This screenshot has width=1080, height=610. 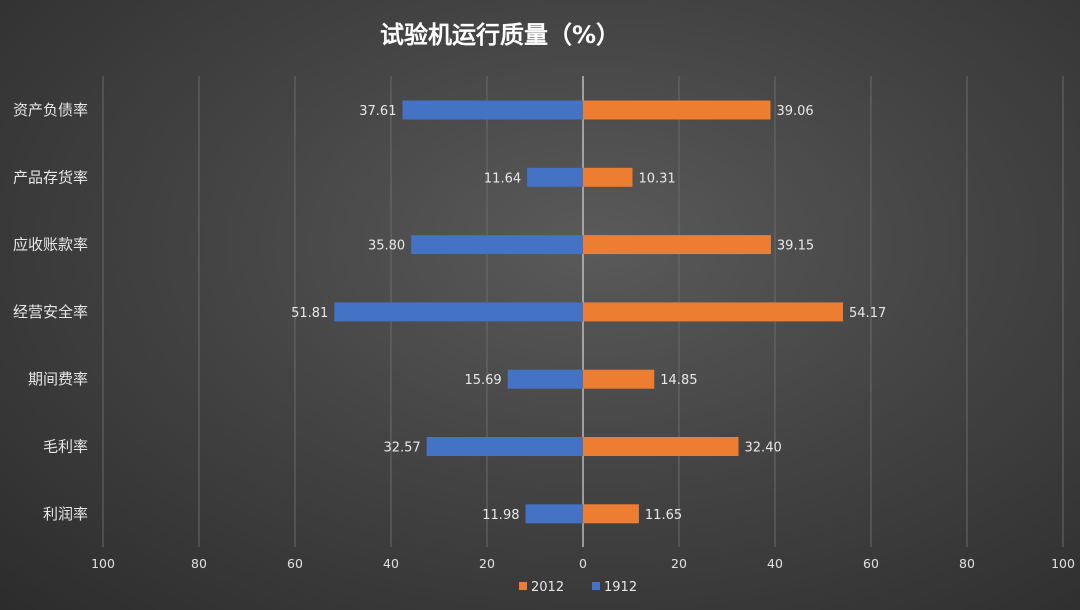 I want to click on category-label: 利润率, so click(x=65, y=514).